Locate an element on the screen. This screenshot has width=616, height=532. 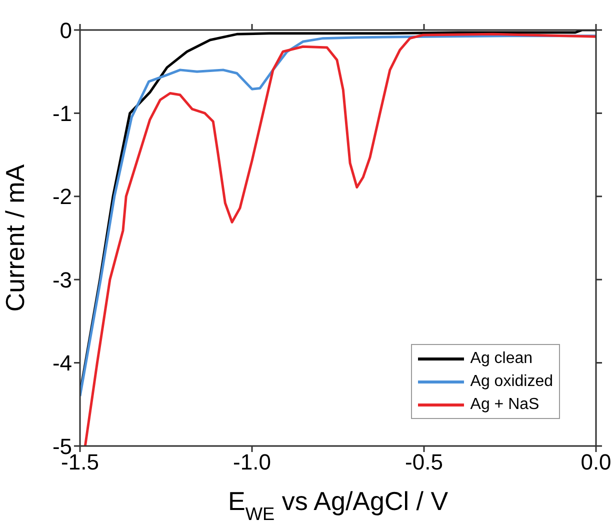
x-tick-label: -1.0 is located at coordinates (252, 462).